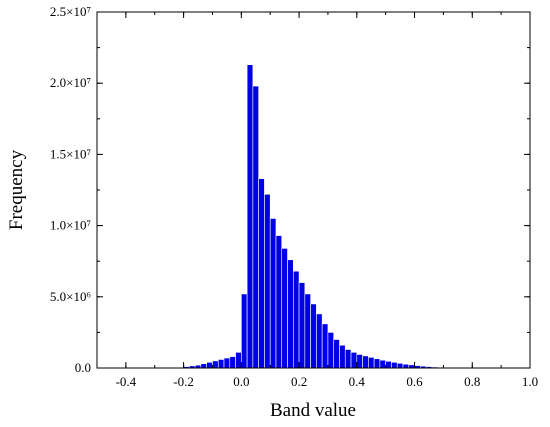 Image resolution: width=550 pixels, height=427 pixels. What do you see at coordinates (299, 381) in the screenshot?
I see `x-tick-label: 0.2` at bounding box center [299, 381].